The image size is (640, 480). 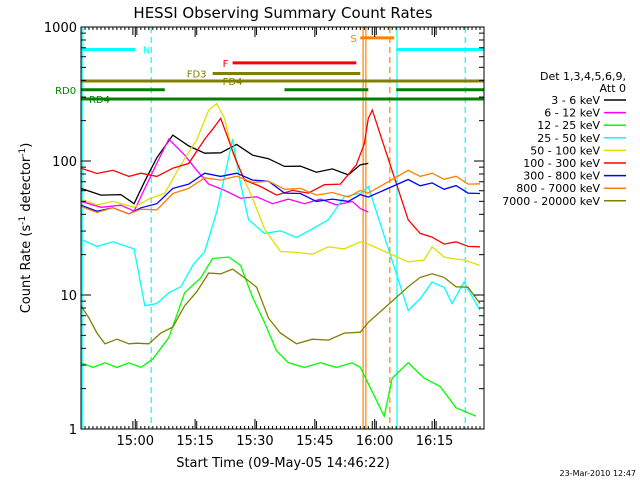 What do you see at coordinates (233, 82) in the screenshot?
I see `state-bar-label: FD4` at bounding box center [233, 82].